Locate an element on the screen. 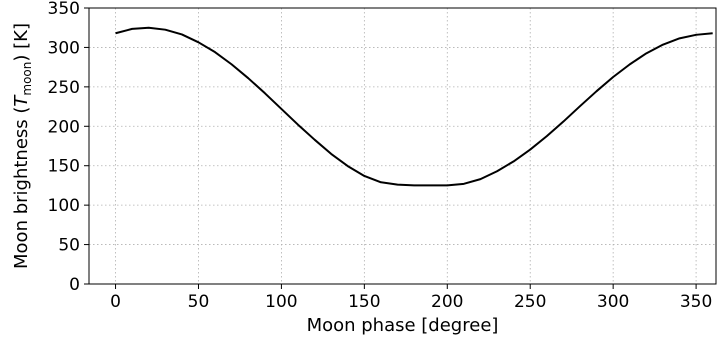  x-tick-label: 150 is located at coordinates (364, 302).